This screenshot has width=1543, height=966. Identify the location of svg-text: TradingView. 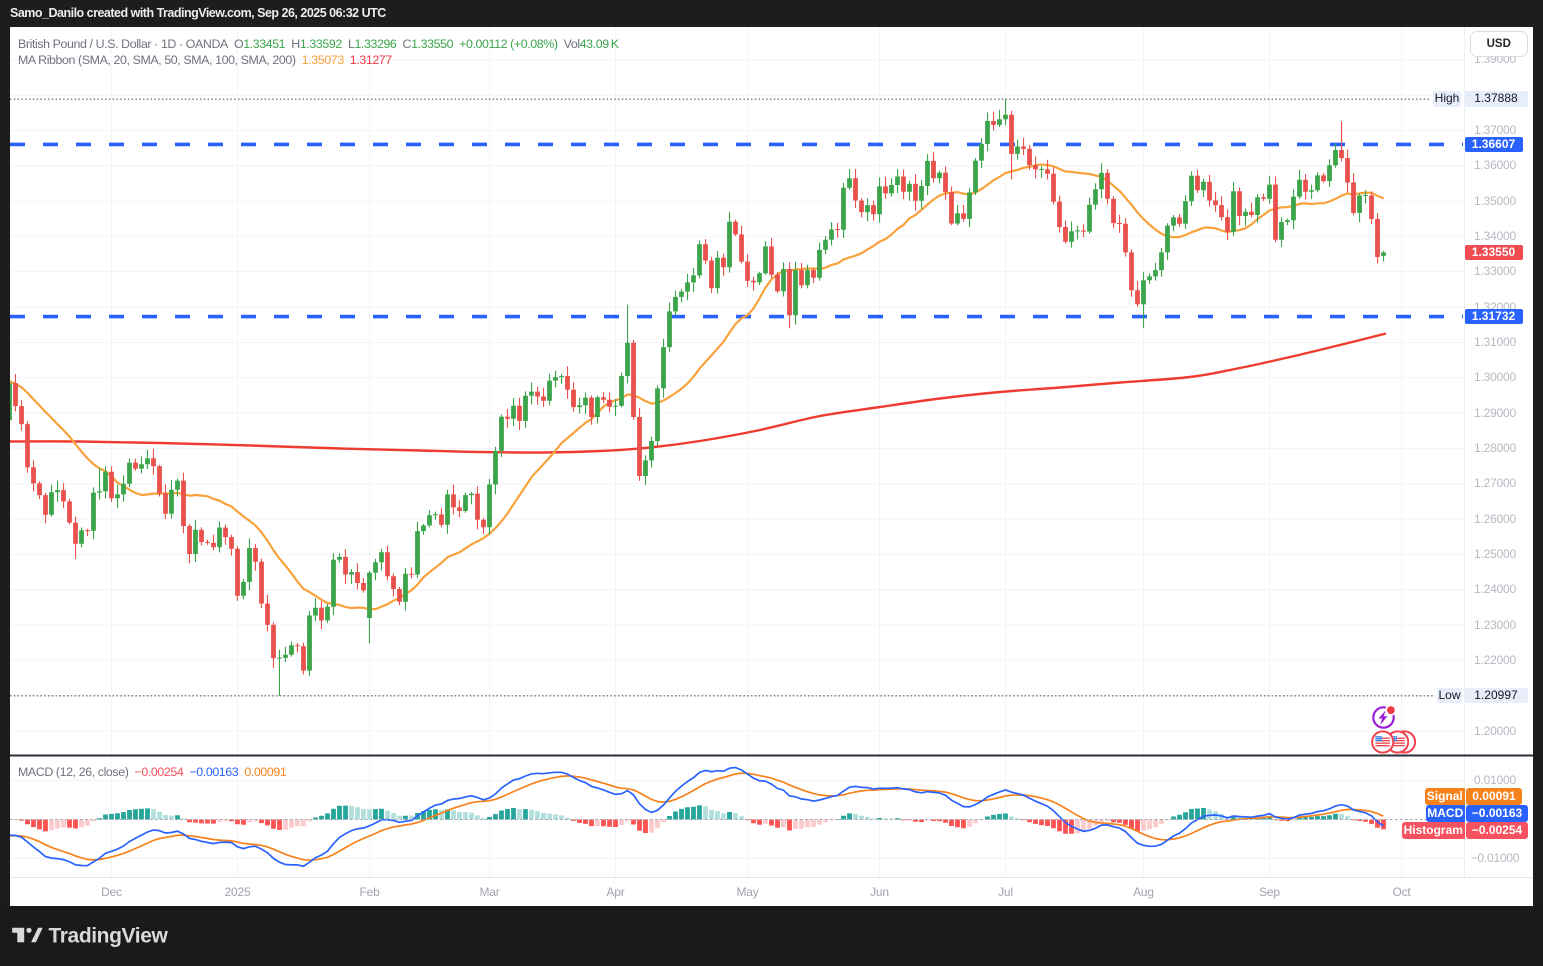
(109, 936).